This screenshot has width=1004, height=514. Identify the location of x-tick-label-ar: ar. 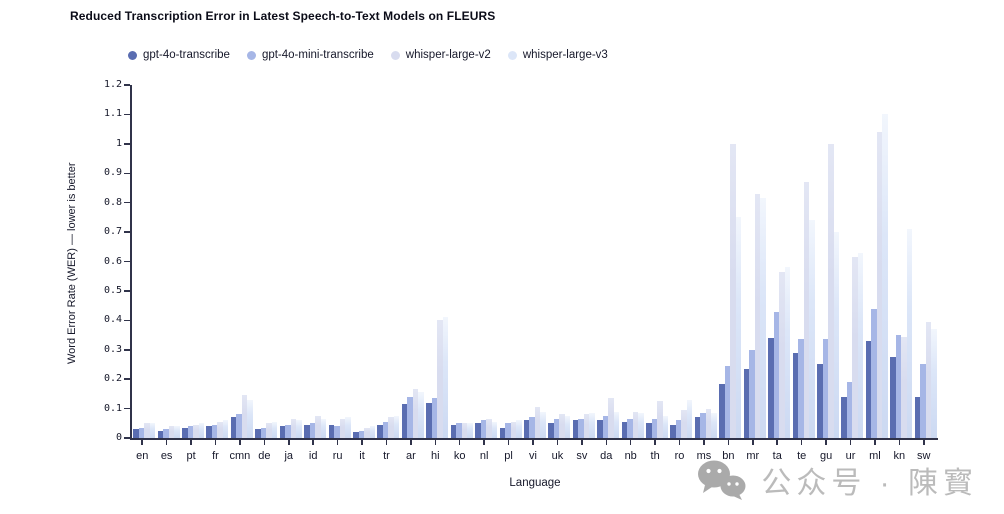
(410, 456).